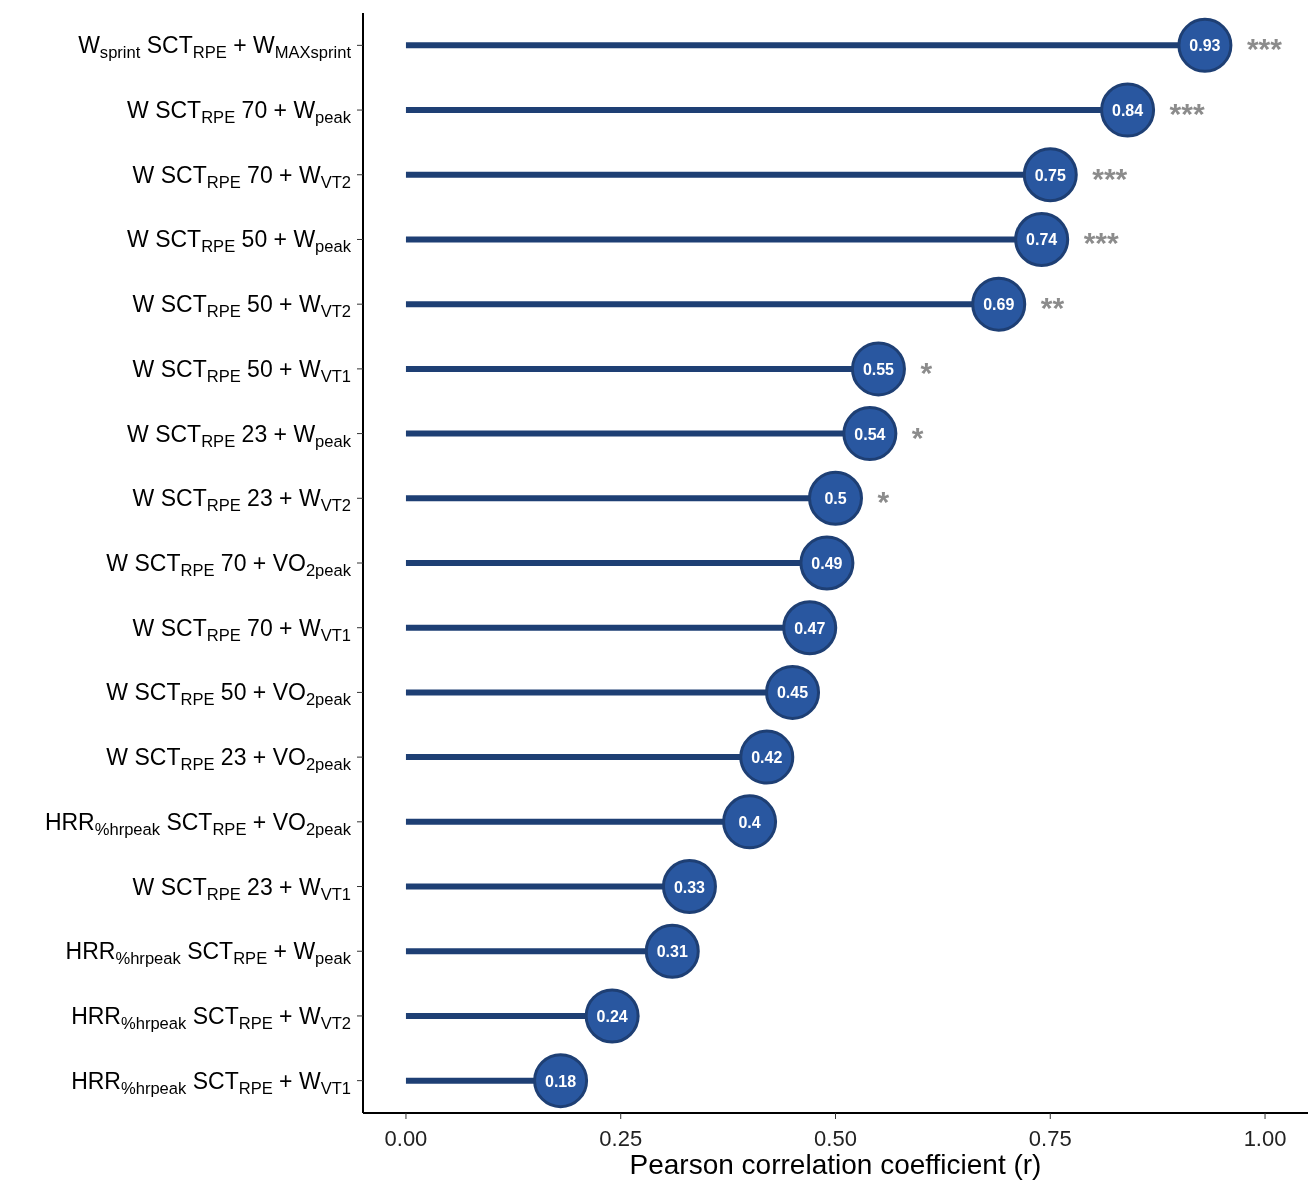 The image size is (1309, 1182). What do you see at coordinates (689, 887) in the screenshot?
I see `data-label: 0.33` at bounding box center [689, 887].